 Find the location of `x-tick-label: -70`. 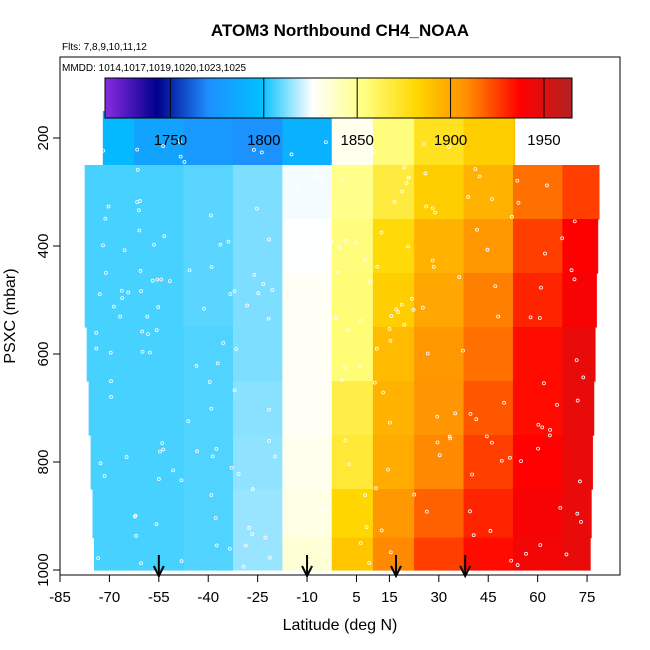

x-tick-label: -70 is located at coordinates (110, 597).